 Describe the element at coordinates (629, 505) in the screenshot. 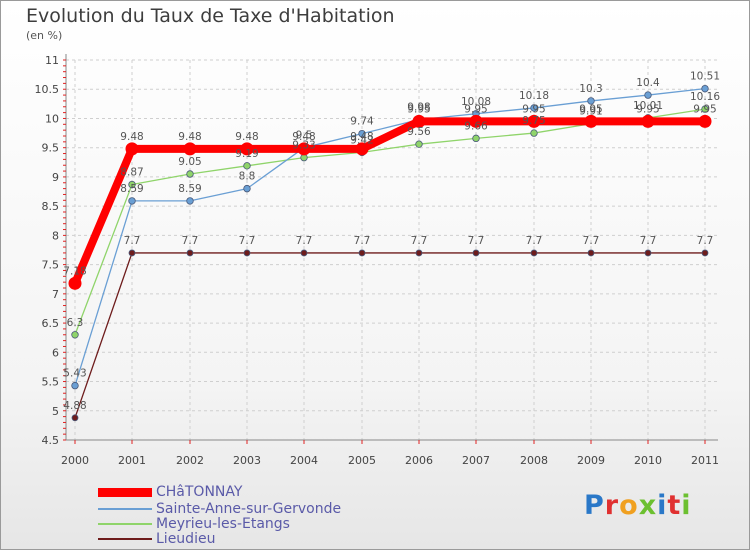

I see `logo-letter: o` at that location.